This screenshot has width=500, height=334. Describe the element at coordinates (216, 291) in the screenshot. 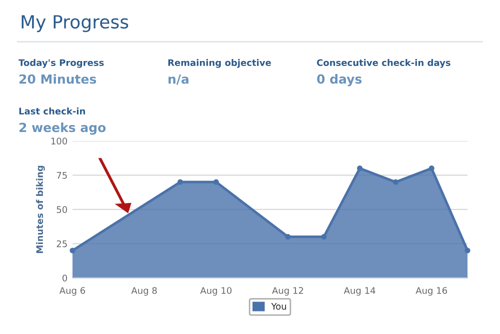

I see `x-tick-label: Aug 10` at that location.